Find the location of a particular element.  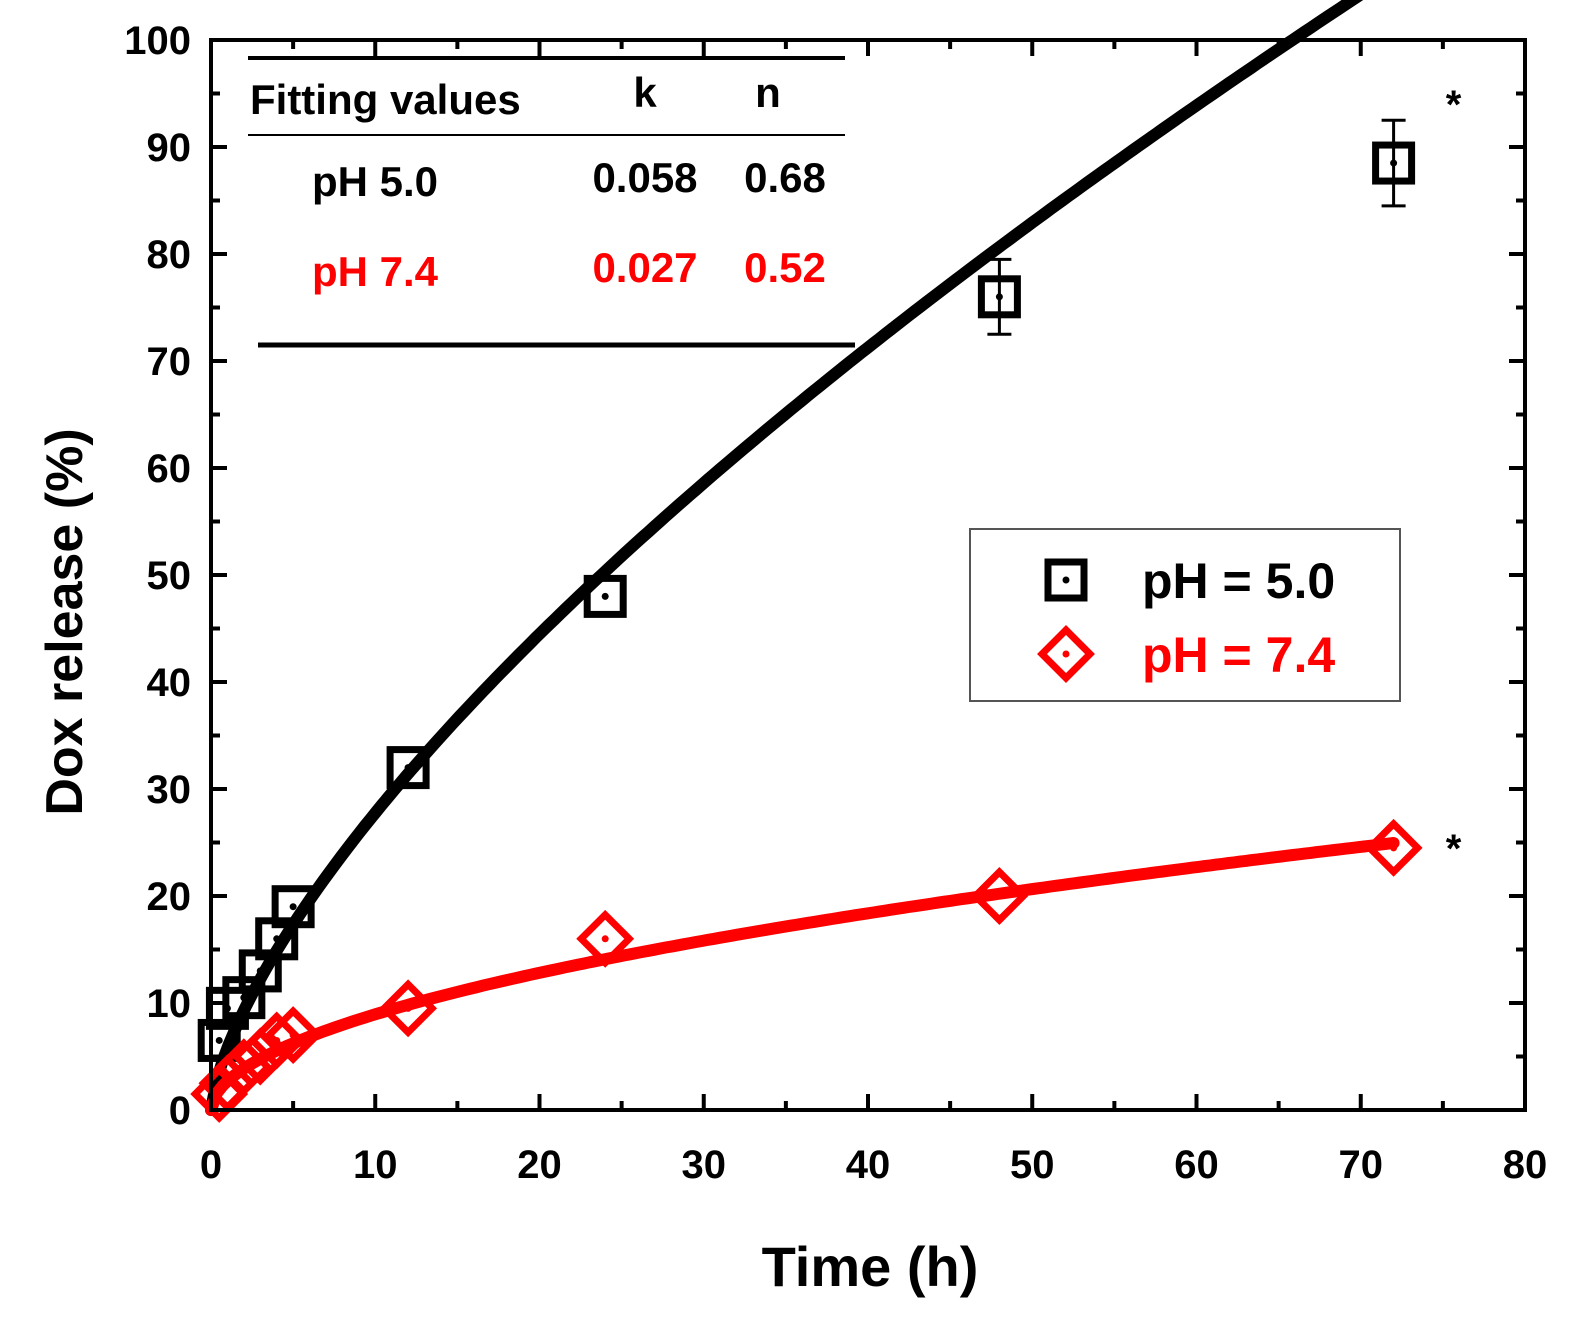

legend: pH = 5.0 pH = 7.4 is located at coordinates (1185, 615).